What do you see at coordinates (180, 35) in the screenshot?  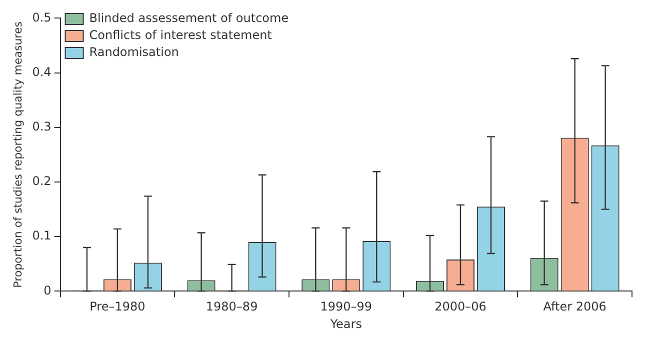 I see `legend-label: Conflicts of interest statement` at bounding box center [180, 35].